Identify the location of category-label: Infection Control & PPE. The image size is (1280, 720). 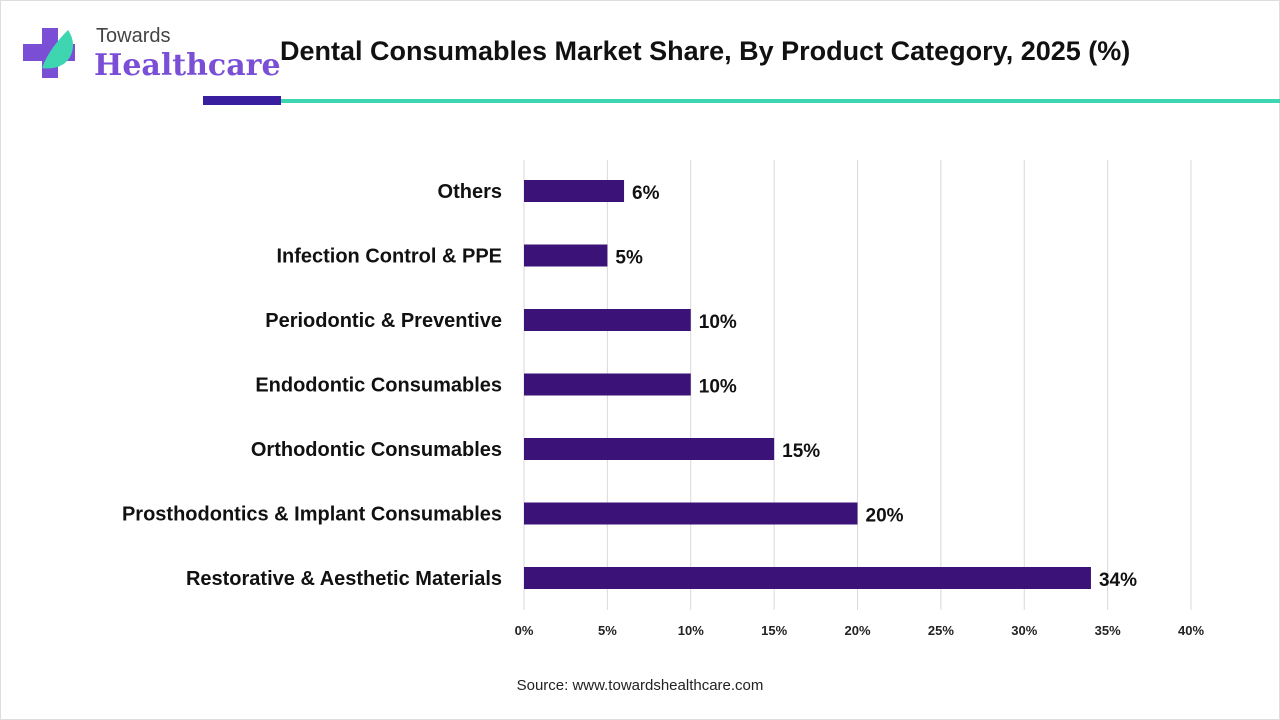
(389, 257).